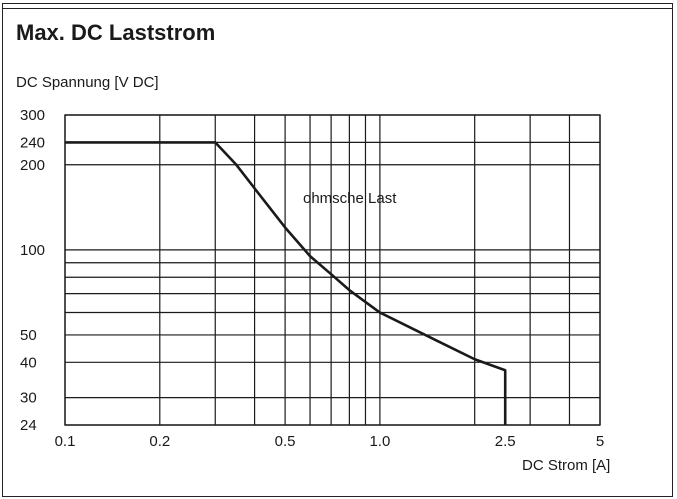  Describe the element at coordinates (337, 8) in the screenshot. I see `frame-top-rule` at that location.